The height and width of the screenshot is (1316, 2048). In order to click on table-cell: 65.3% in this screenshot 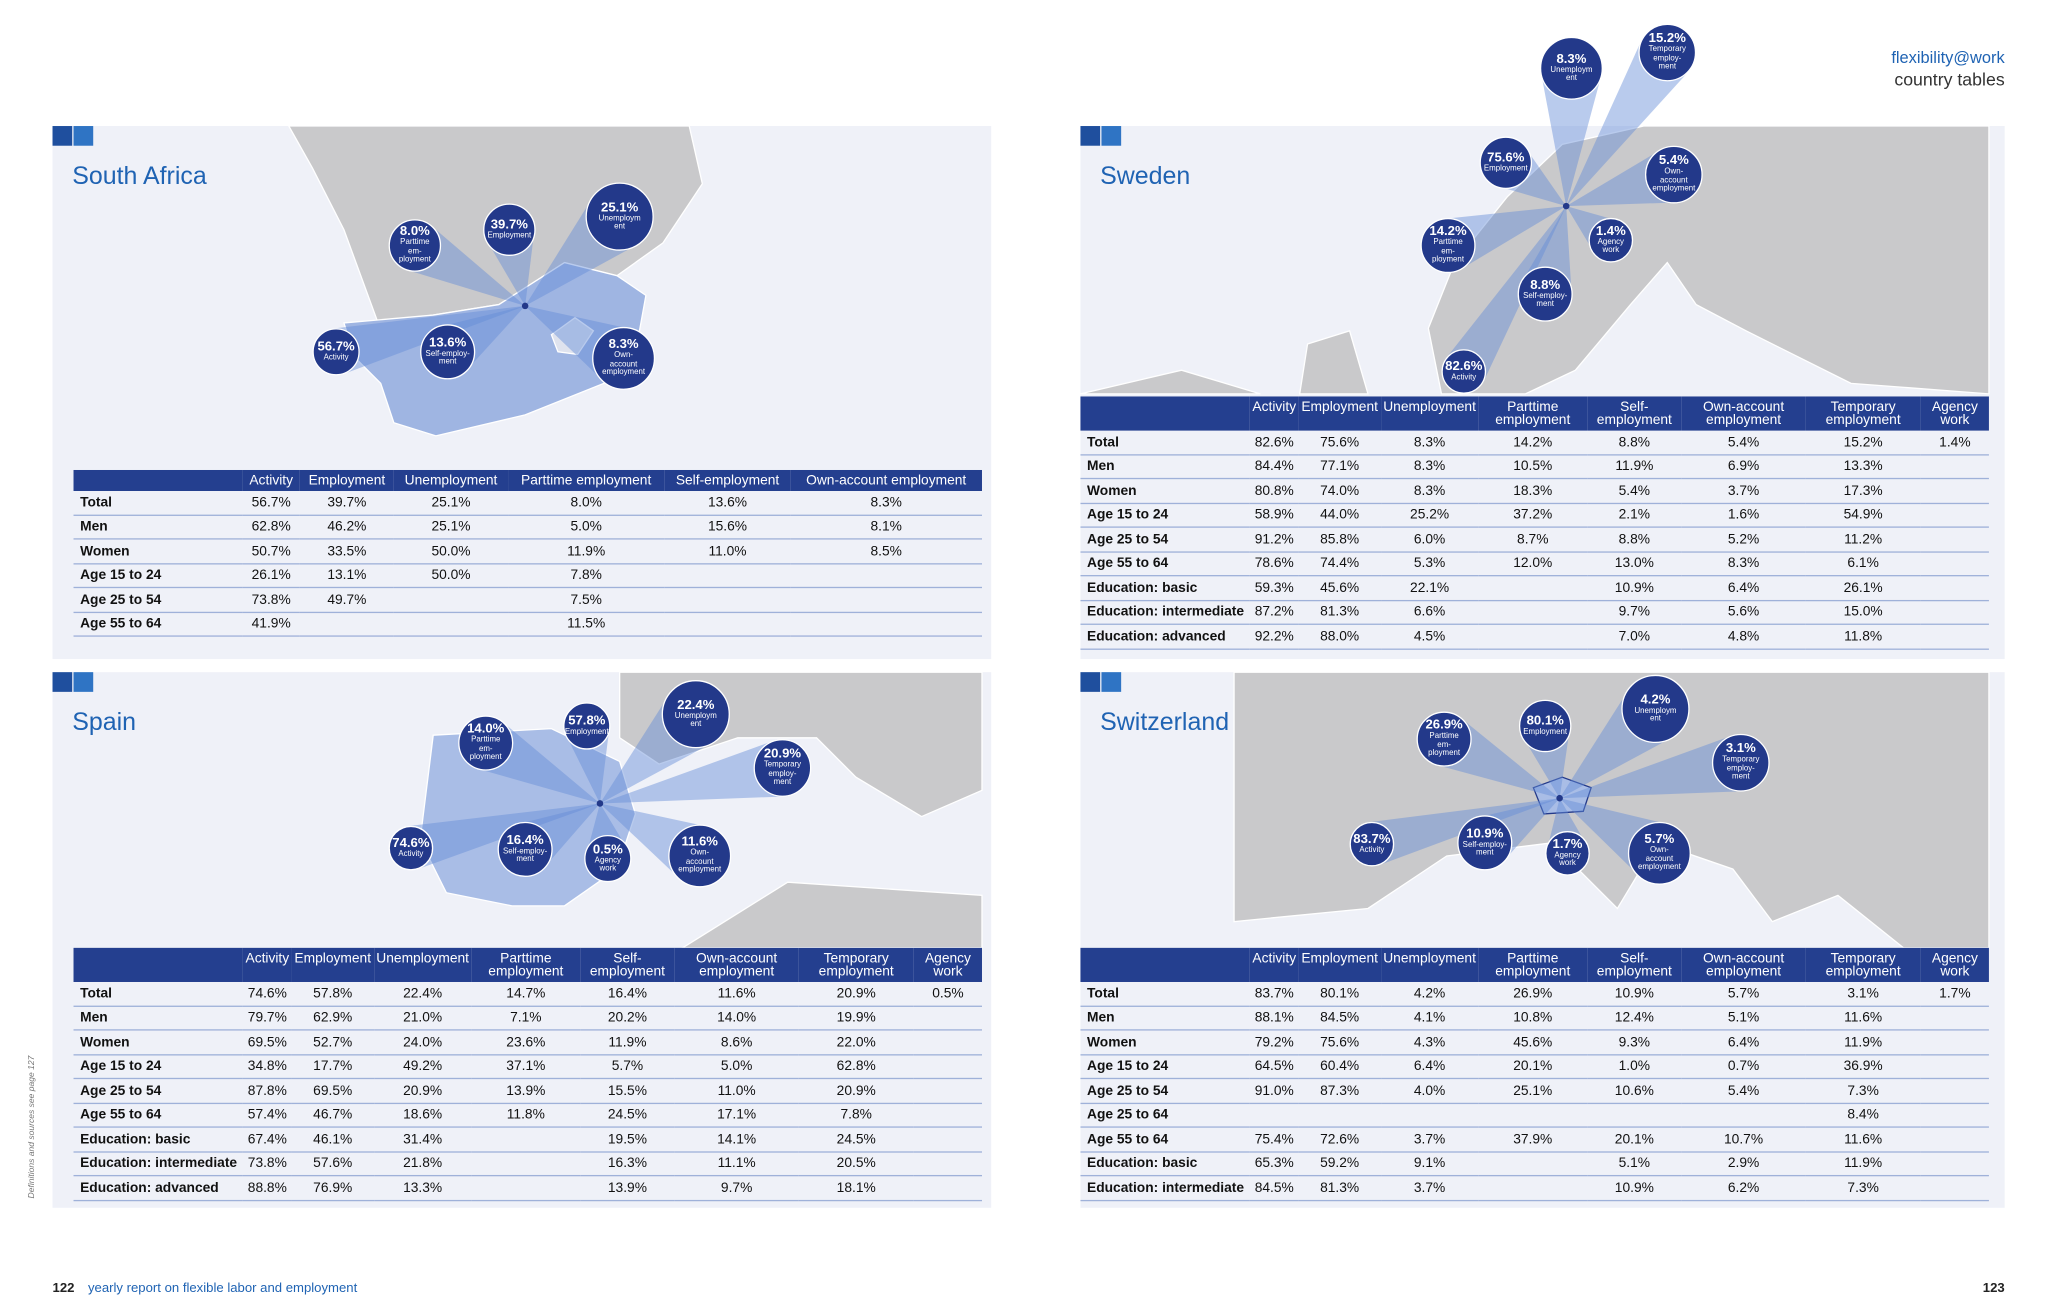, I will do `click(1274, 1164)`.